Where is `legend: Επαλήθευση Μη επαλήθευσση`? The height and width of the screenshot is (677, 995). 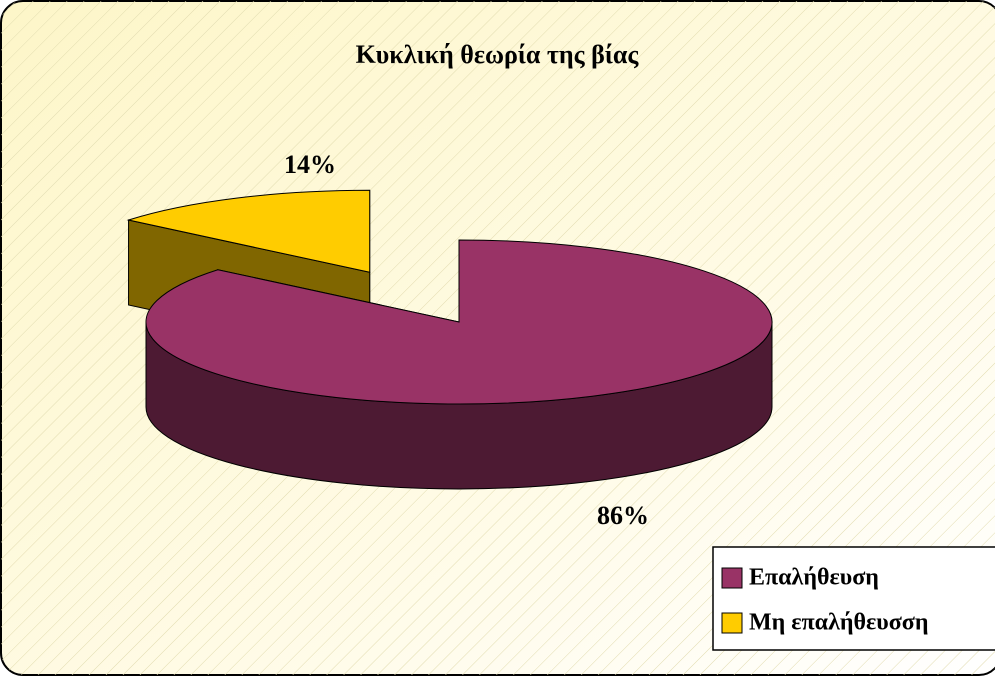
legend: Επαλήθευση Μη επαλήθευσση is located at coordinates (853, 598).